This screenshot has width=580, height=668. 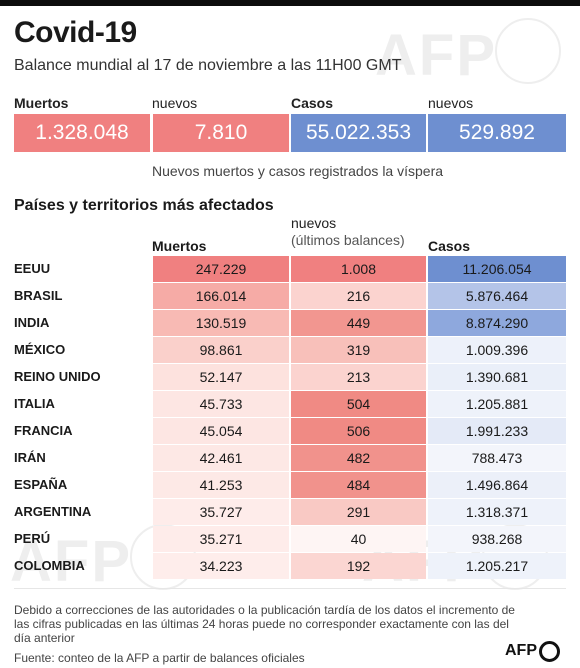 What do you see at coordinates (221, 566) in the screenshot?
I see `deaths-cell: 34.223` at bounding box center [221, 566].